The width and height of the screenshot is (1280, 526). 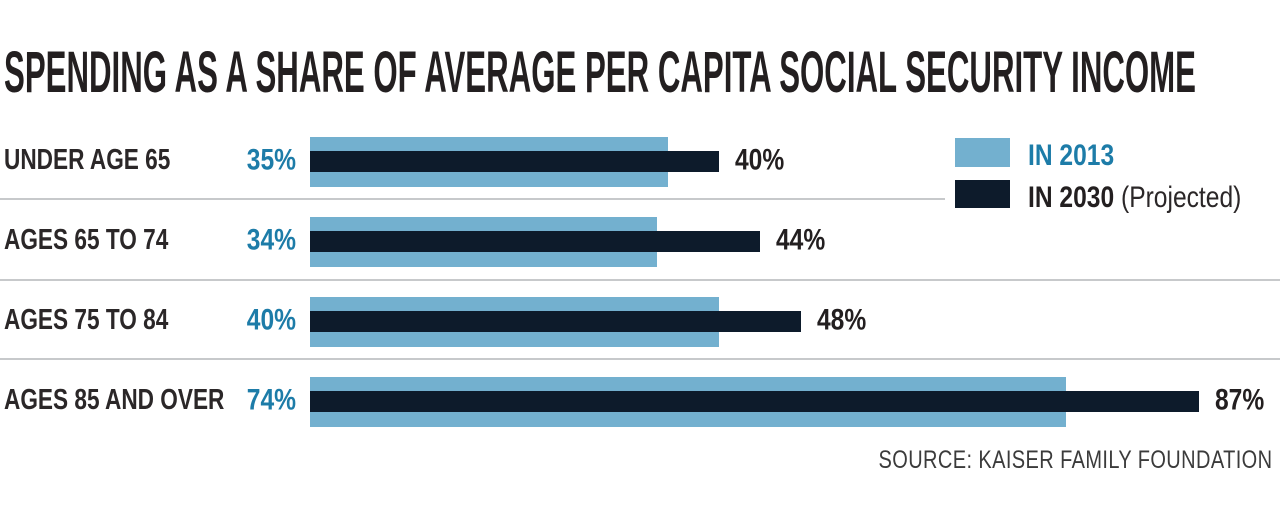 What do you see at coordinates (86, 240) in the screenshot?
I see `category-label: AGES 65 TO 74` at bounding box center [86, 240].